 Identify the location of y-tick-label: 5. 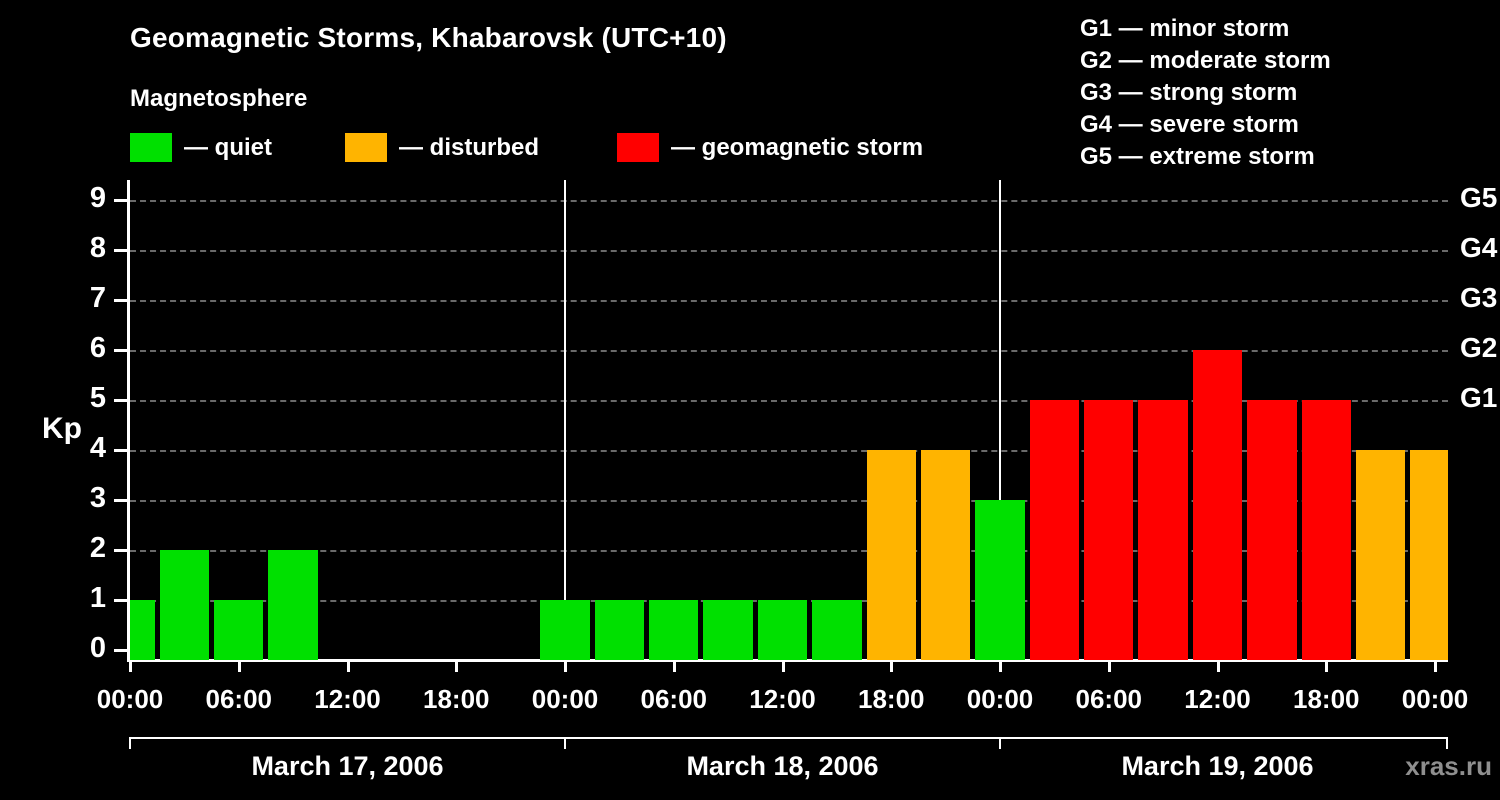
(97, 398).